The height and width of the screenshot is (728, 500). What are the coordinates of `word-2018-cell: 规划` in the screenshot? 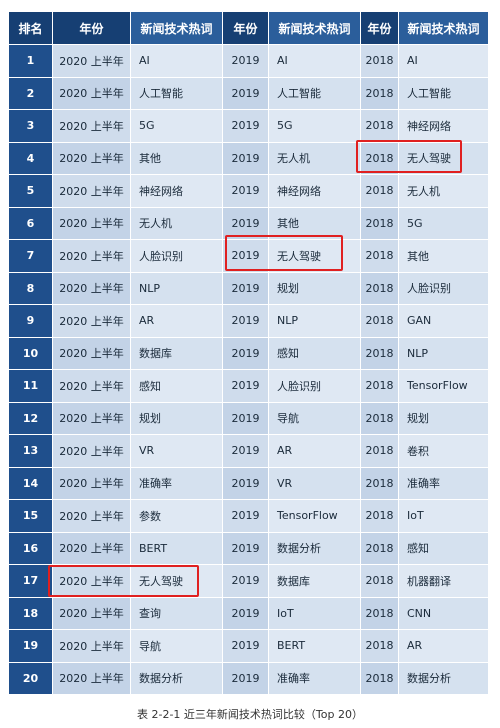 It's located at (444, 418).